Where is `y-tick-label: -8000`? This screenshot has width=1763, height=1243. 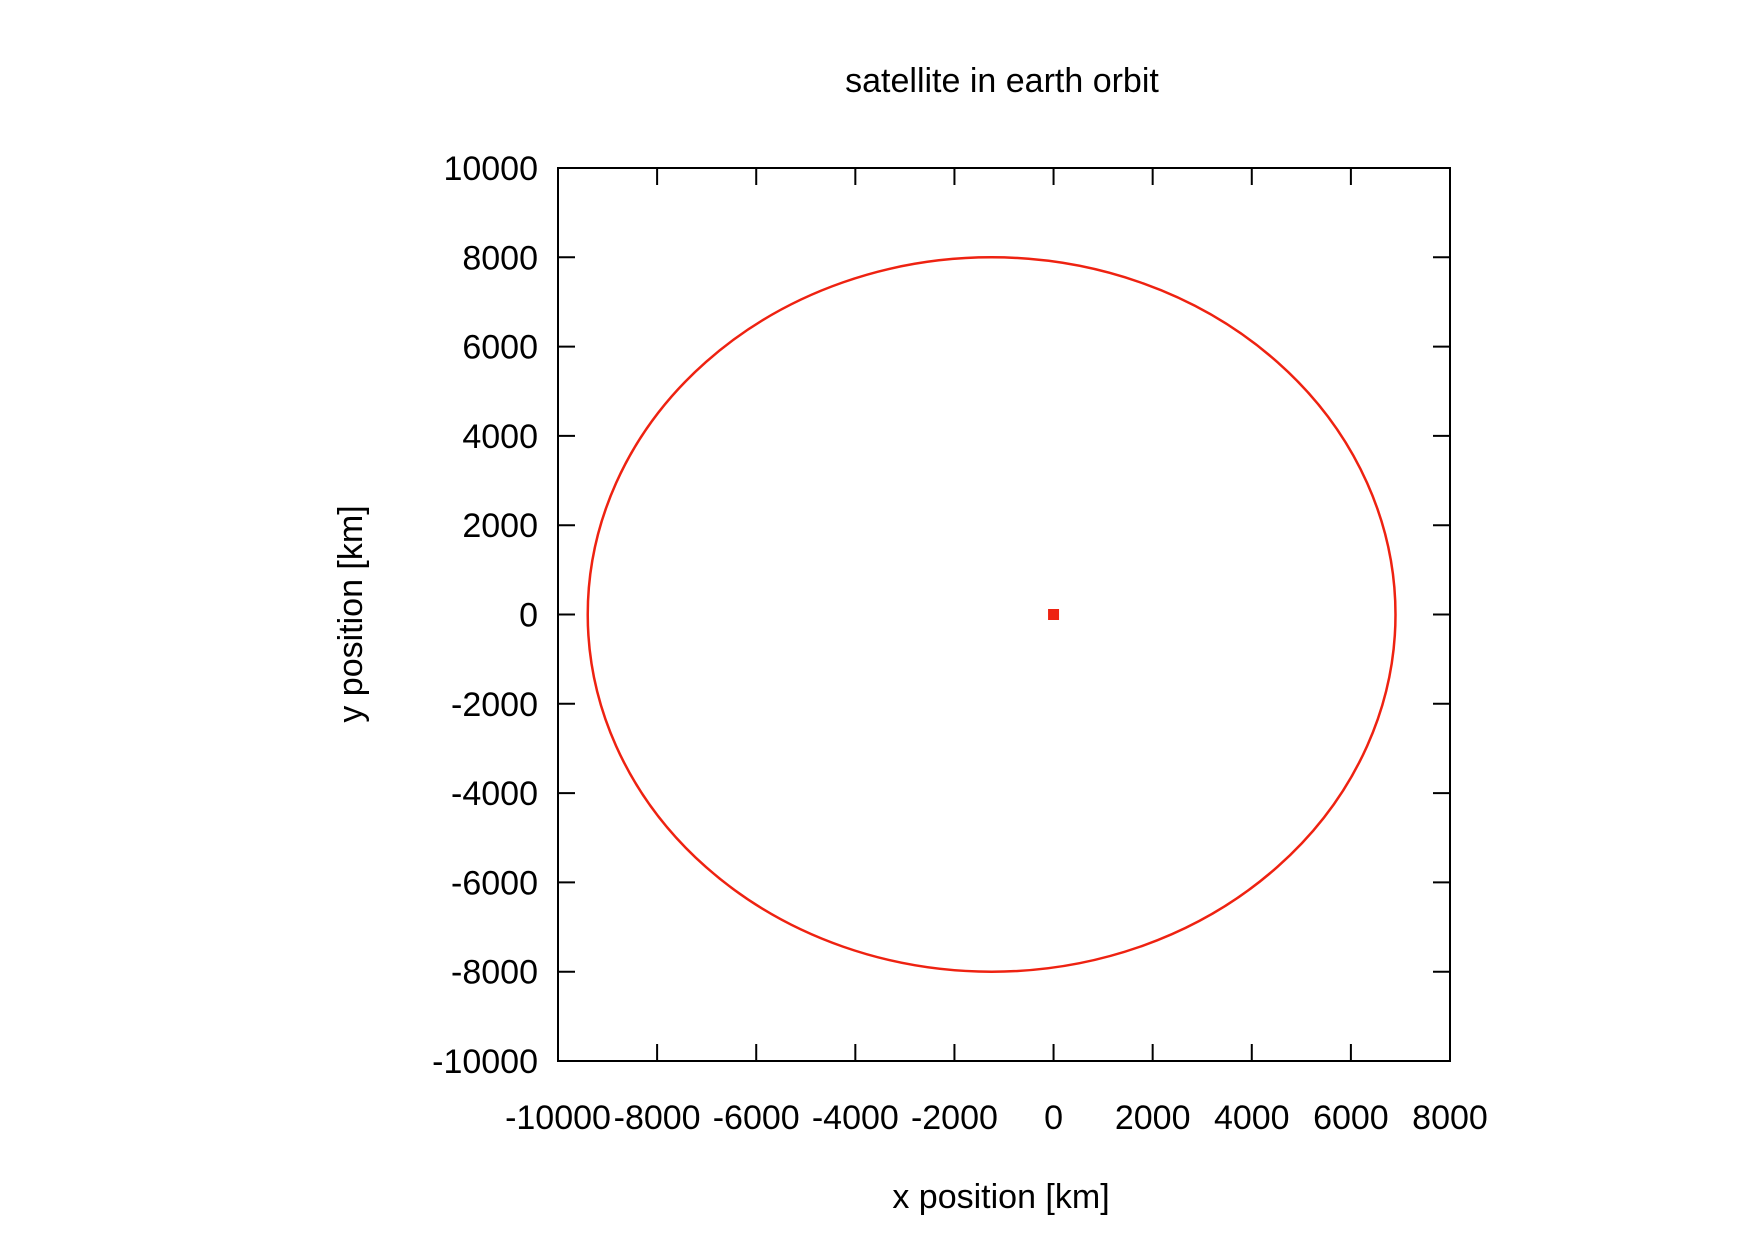
y-tick-label: -8000 is located at coordinates (494, 973).